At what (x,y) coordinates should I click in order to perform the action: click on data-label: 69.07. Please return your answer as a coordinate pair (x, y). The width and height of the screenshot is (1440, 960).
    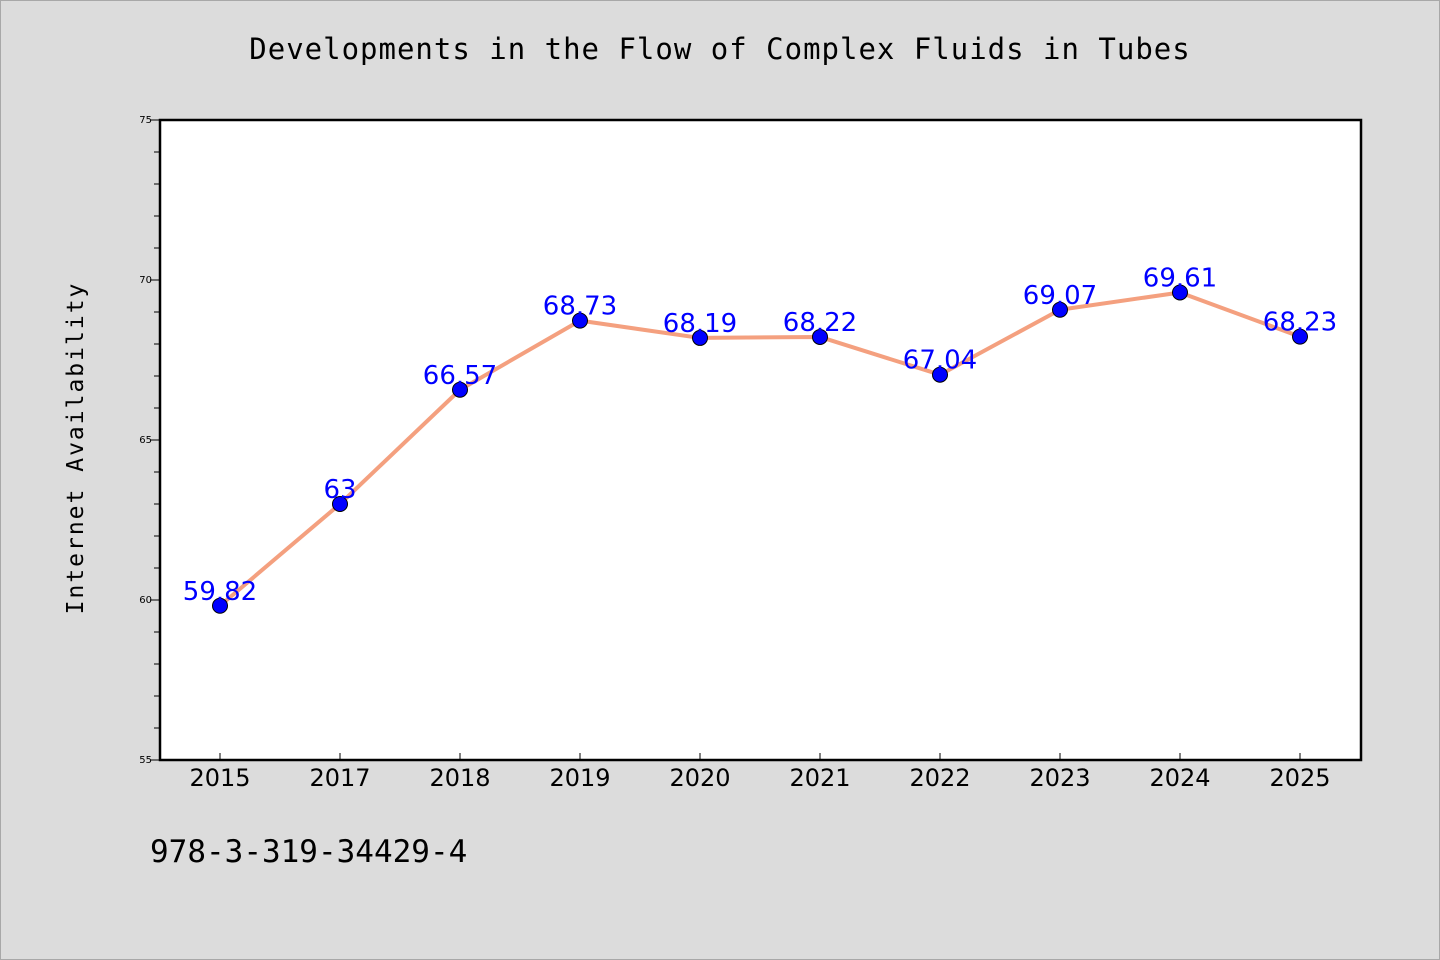
    Looking at the image, I should click on (1060, 296).